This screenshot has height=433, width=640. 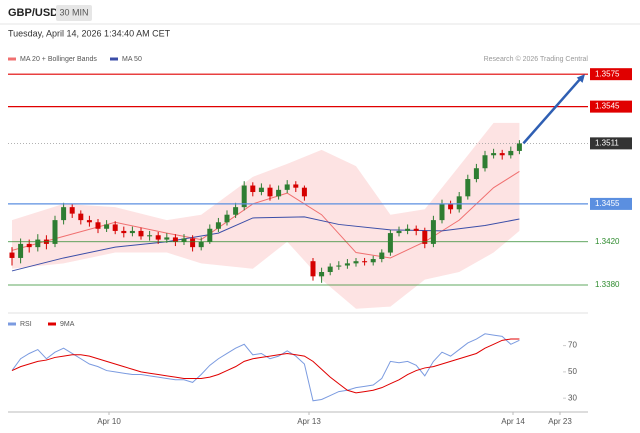 I want to click on x-tick-label: Apr 10, so click(x=109, y=421).